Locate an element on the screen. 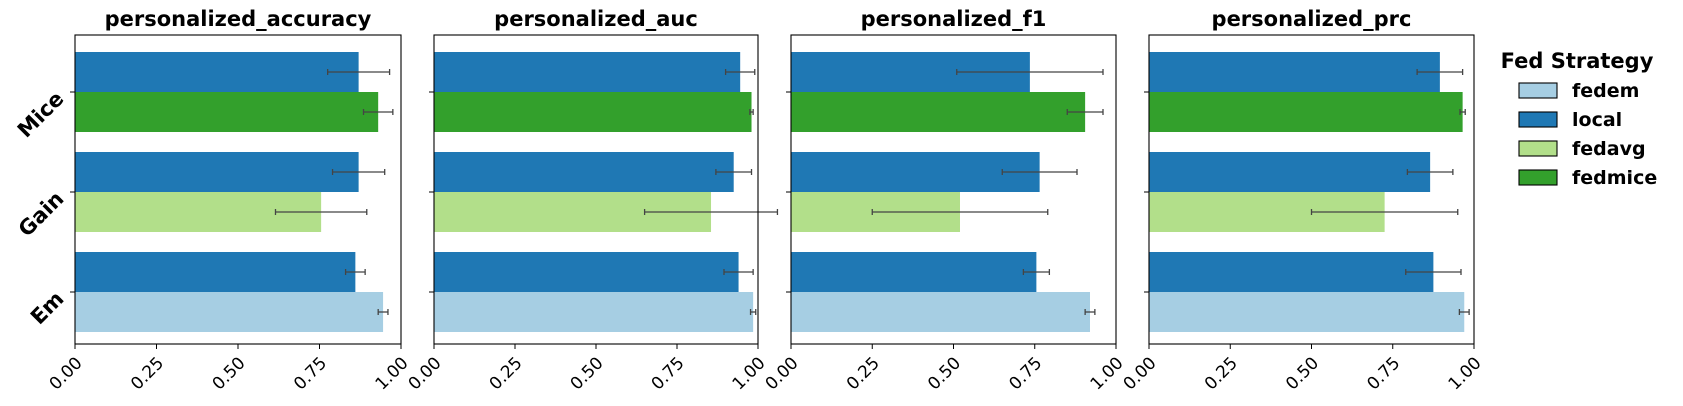 This screenshot has height=406, width=1683. panel-title: personalized_accuracy is located at coordinates (238, 19).